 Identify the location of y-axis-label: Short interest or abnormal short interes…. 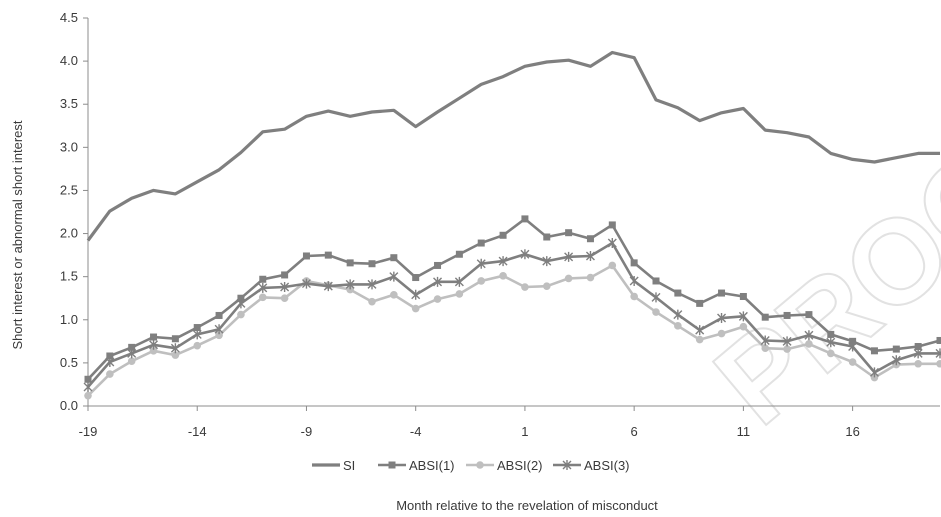
(17, 234).